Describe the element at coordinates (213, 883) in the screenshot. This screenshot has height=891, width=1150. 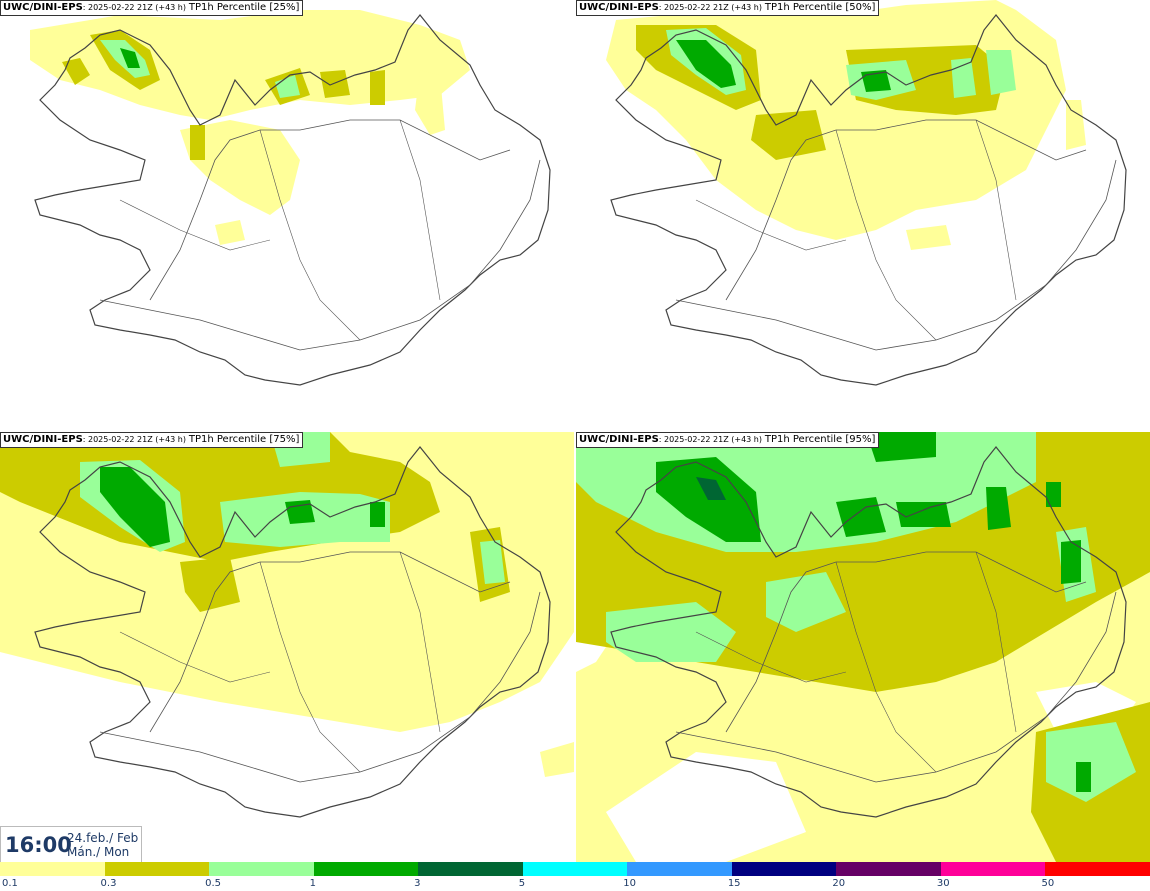
I see `legend-tick-label: 0.5` at that location.